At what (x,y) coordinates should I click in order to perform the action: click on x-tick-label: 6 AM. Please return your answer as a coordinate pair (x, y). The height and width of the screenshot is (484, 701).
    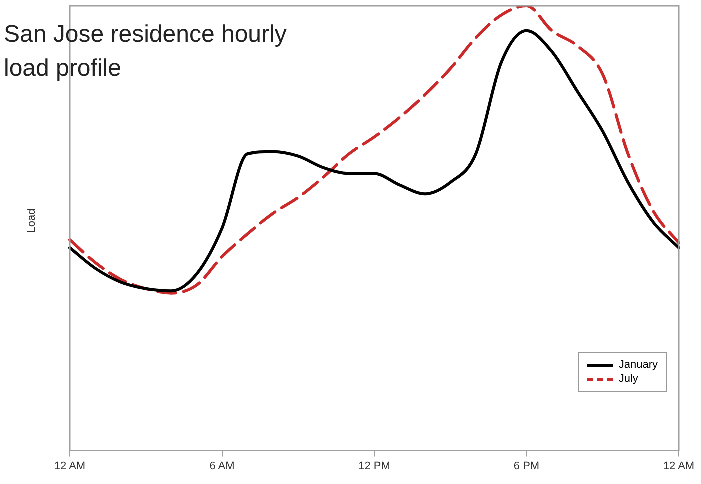
    Looking at the image, I should click on (222, 466).